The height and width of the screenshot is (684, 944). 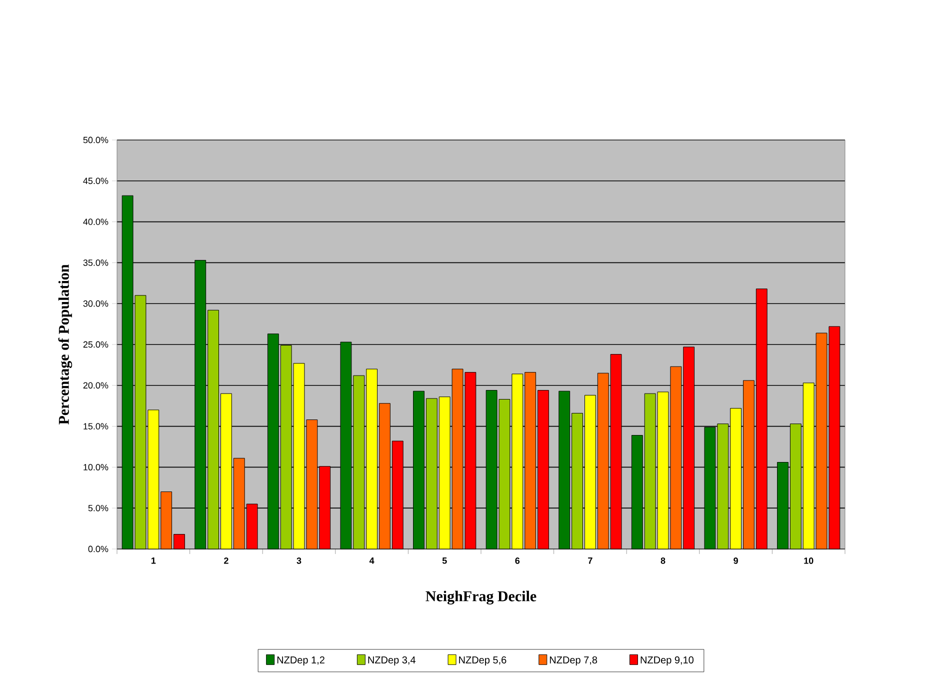 I want to click on x-tick-label: 7, so click(x=590, y=561).